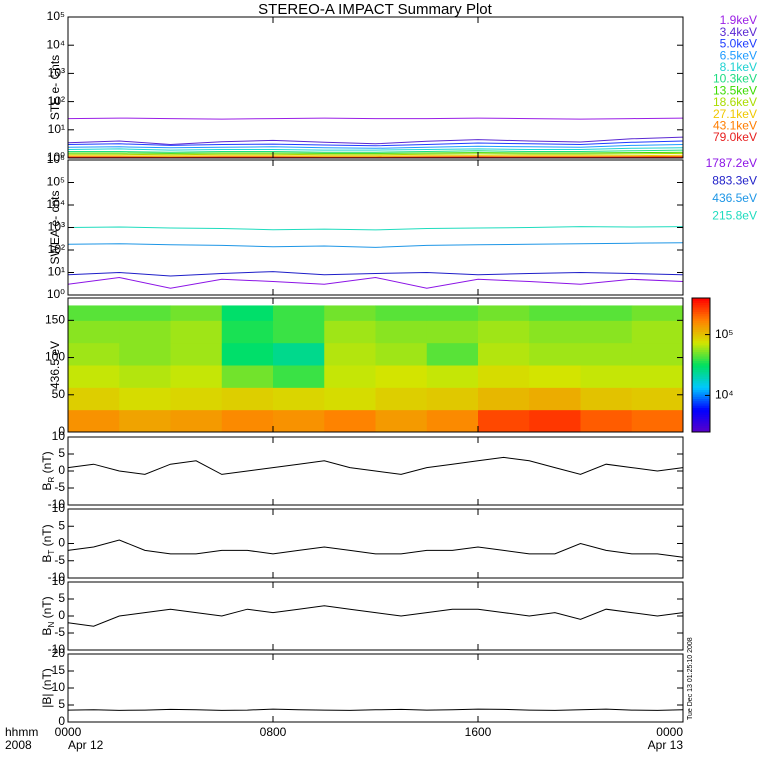  I want to click on y-label-sub: N, so click(51, 625).